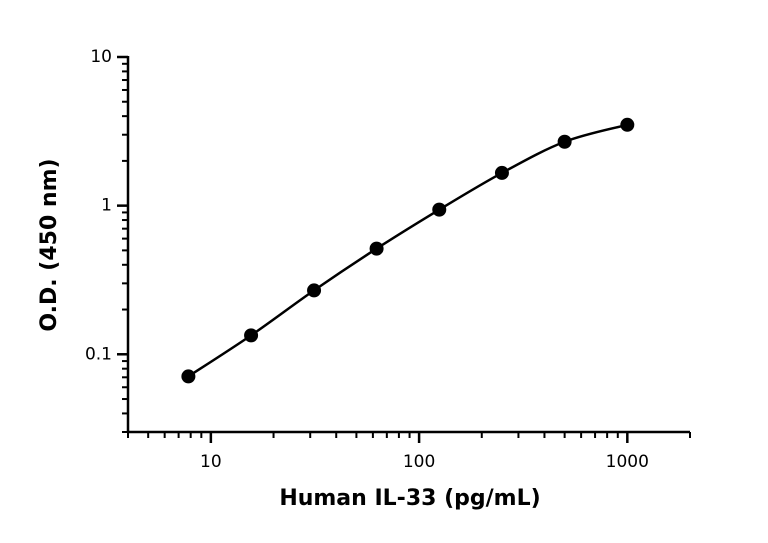  I want to click on x-tick-label: 10, so click(211, 462).